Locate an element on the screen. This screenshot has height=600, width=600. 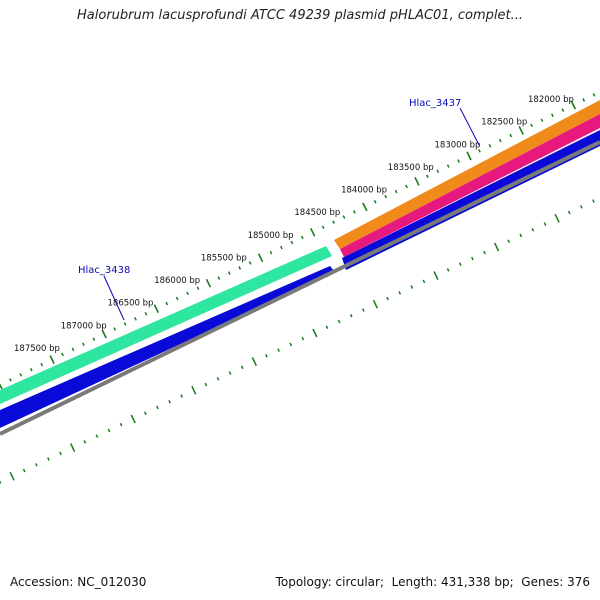
gene-hlac-3437-forward is located at coordinates (467, 174).